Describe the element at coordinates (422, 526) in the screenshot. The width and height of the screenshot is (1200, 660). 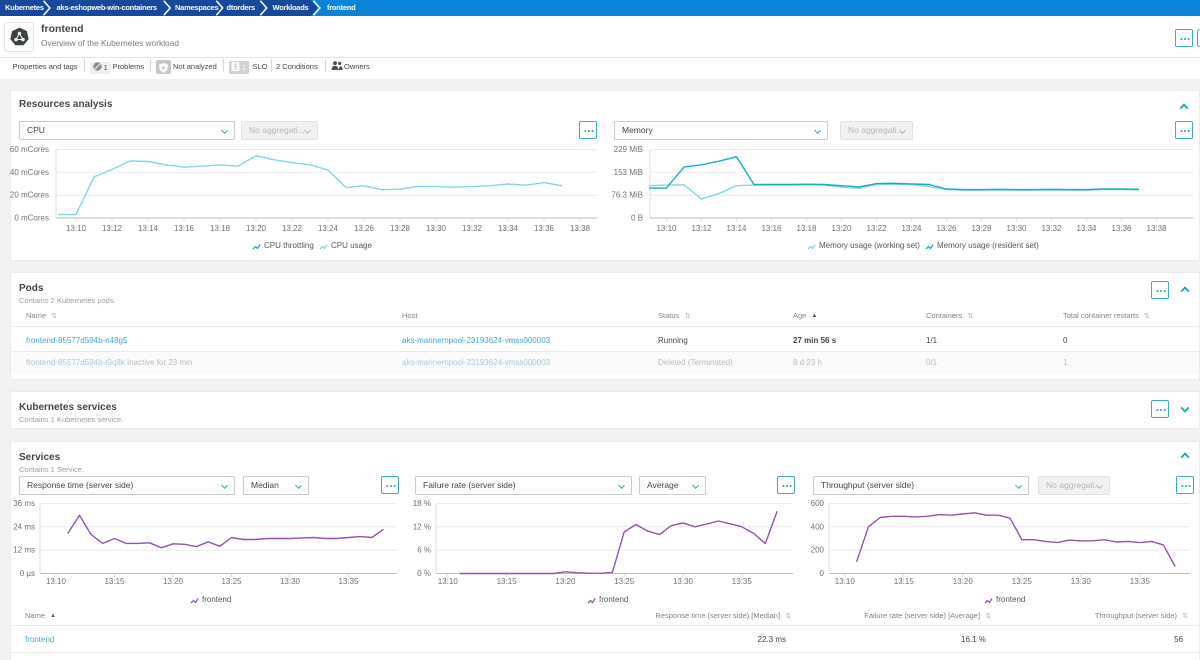
I see `svg-text: 12 %` at that location.